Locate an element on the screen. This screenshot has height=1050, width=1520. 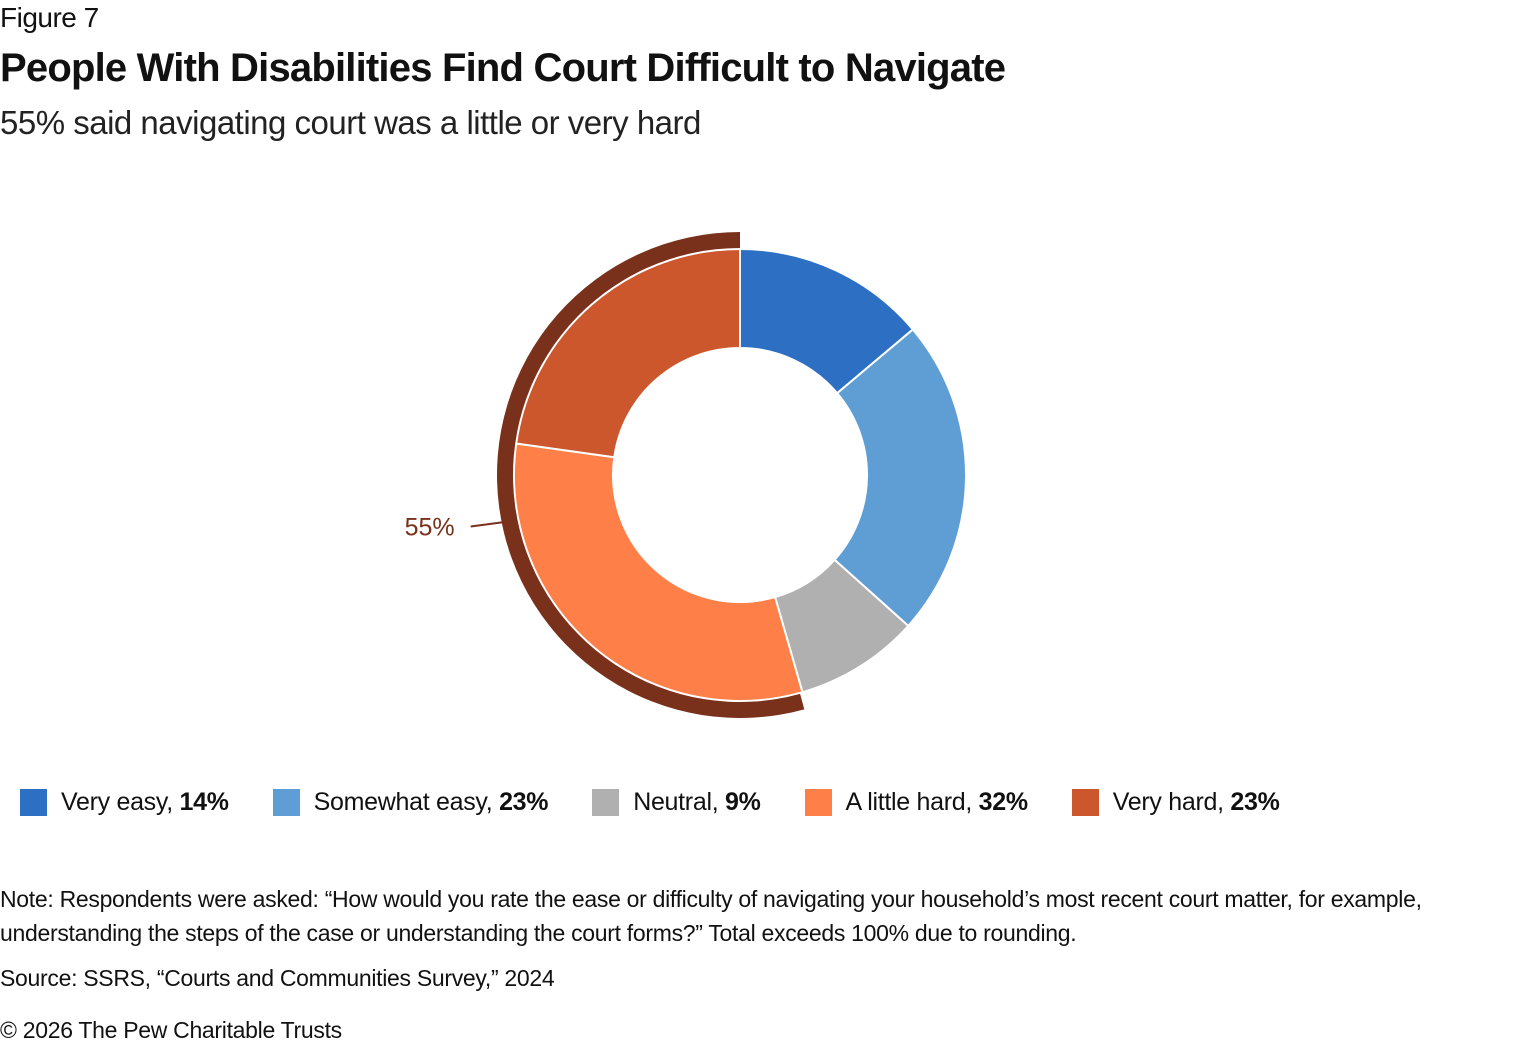
donut-slice-very-hard is located at coordinates (628, 353).